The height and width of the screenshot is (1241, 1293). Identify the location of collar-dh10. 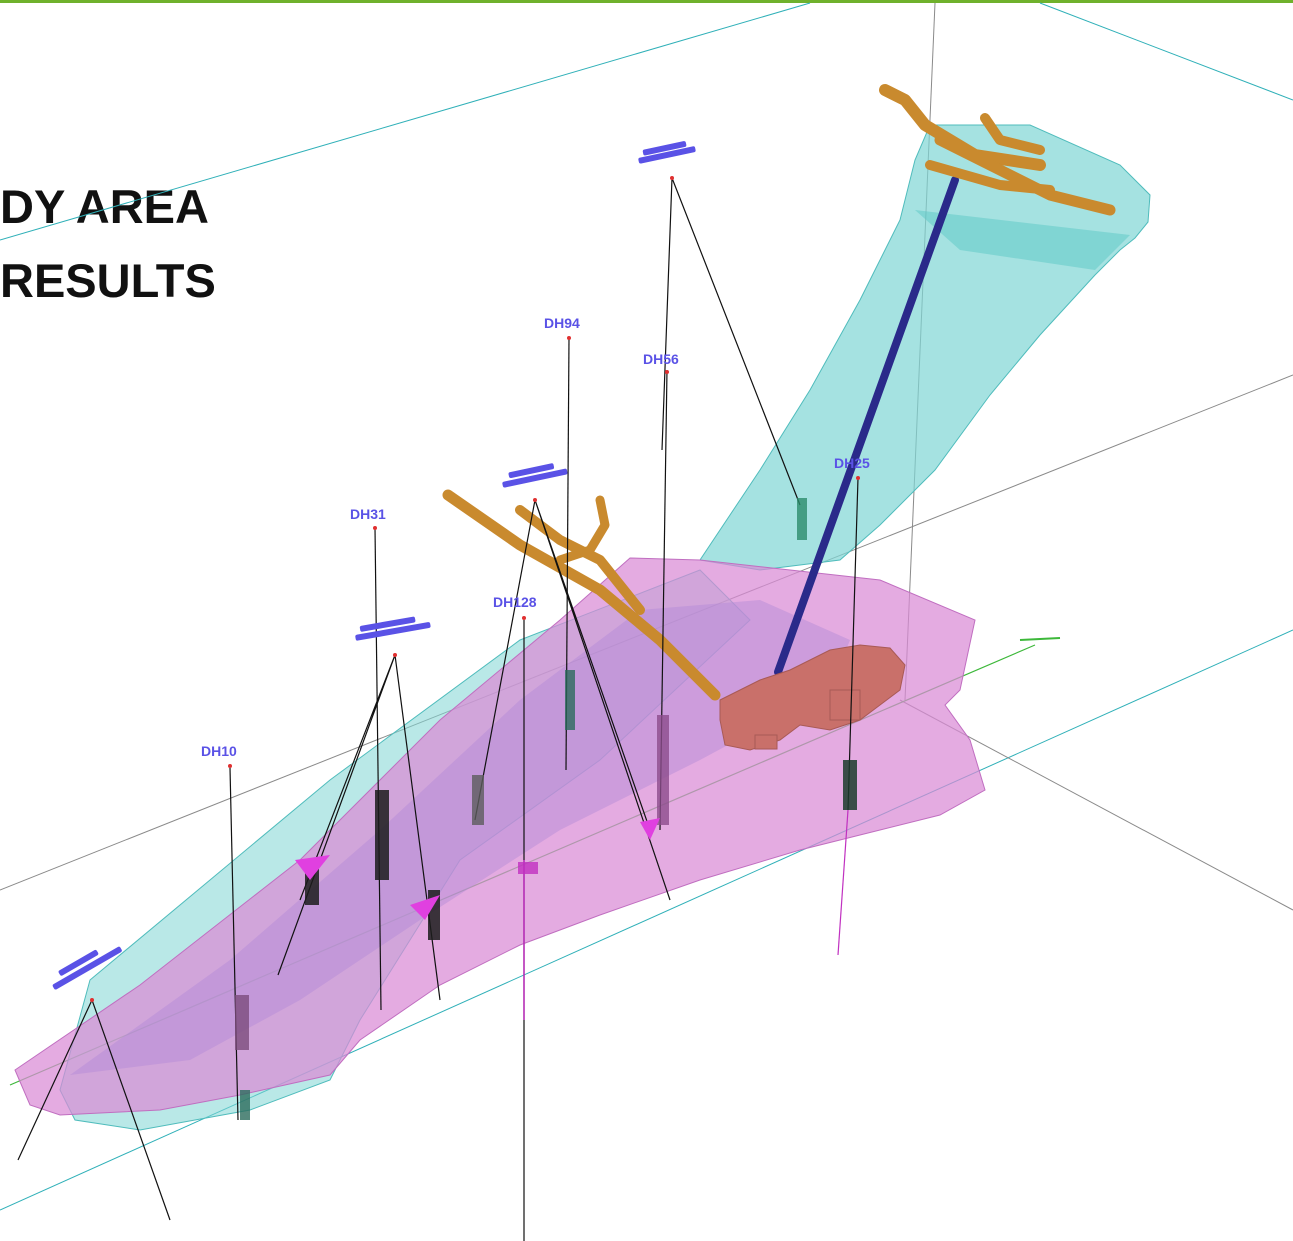
(230, 766).